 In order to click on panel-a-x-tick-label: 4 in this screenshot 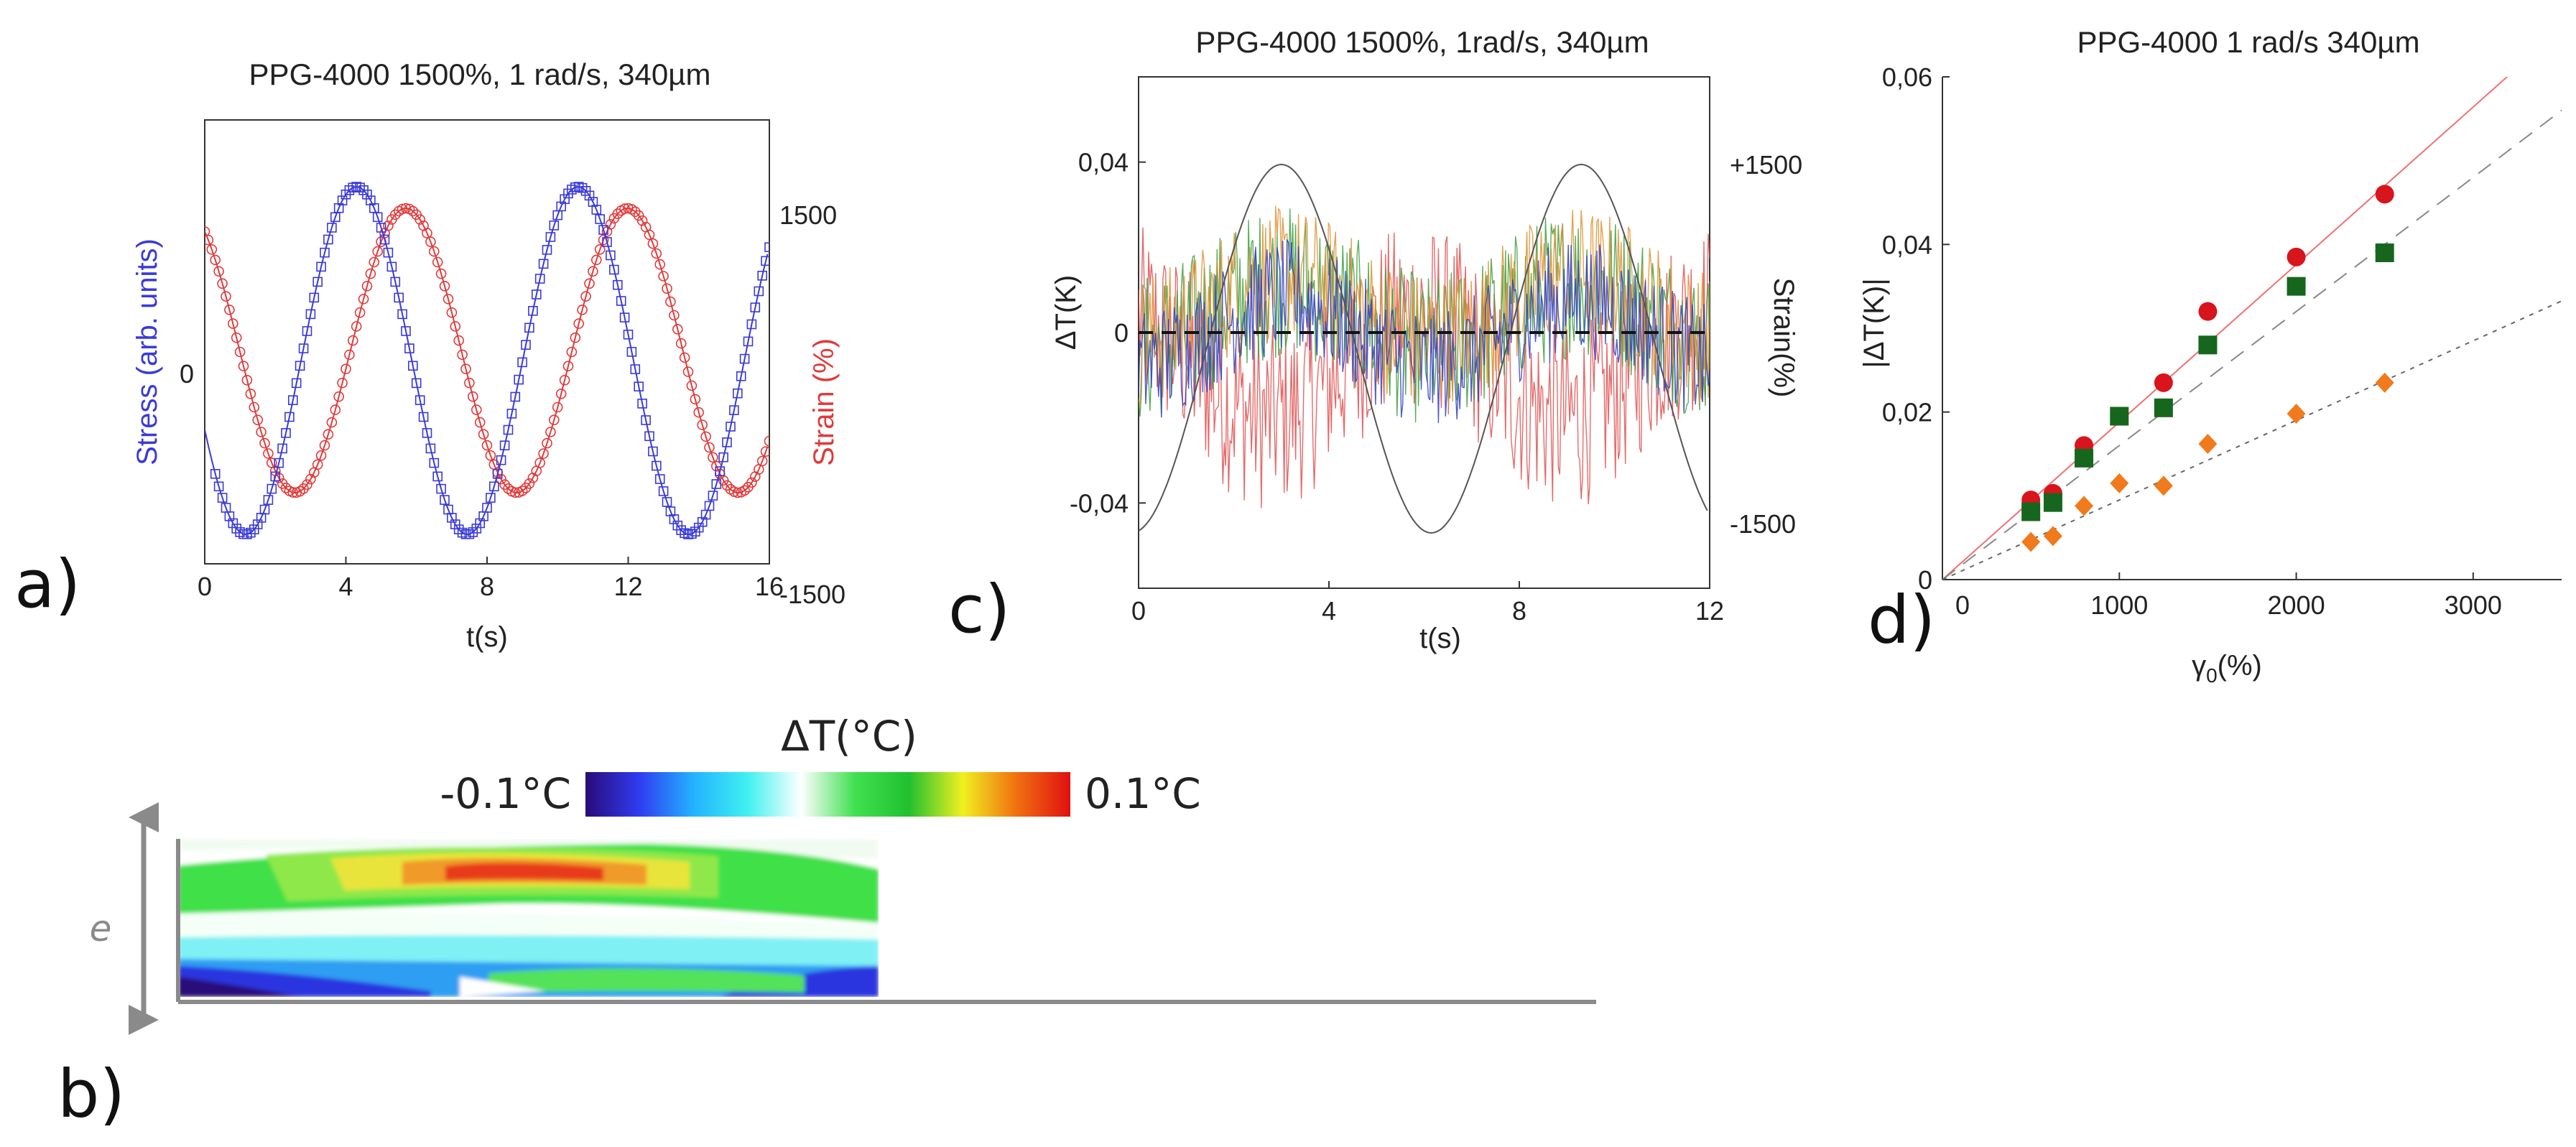, I will do `click(345, 586)`.